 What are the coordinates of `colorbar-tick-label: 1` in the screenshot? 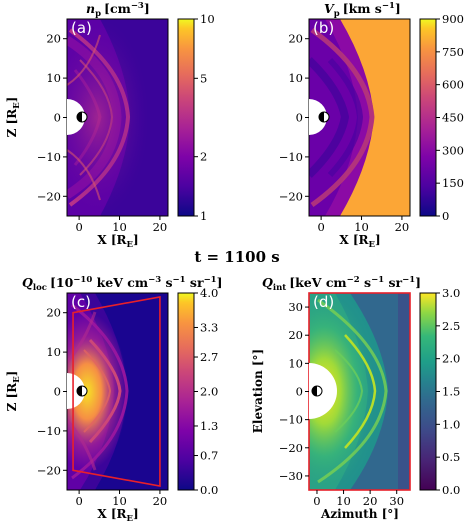 It's located at (203, 216).